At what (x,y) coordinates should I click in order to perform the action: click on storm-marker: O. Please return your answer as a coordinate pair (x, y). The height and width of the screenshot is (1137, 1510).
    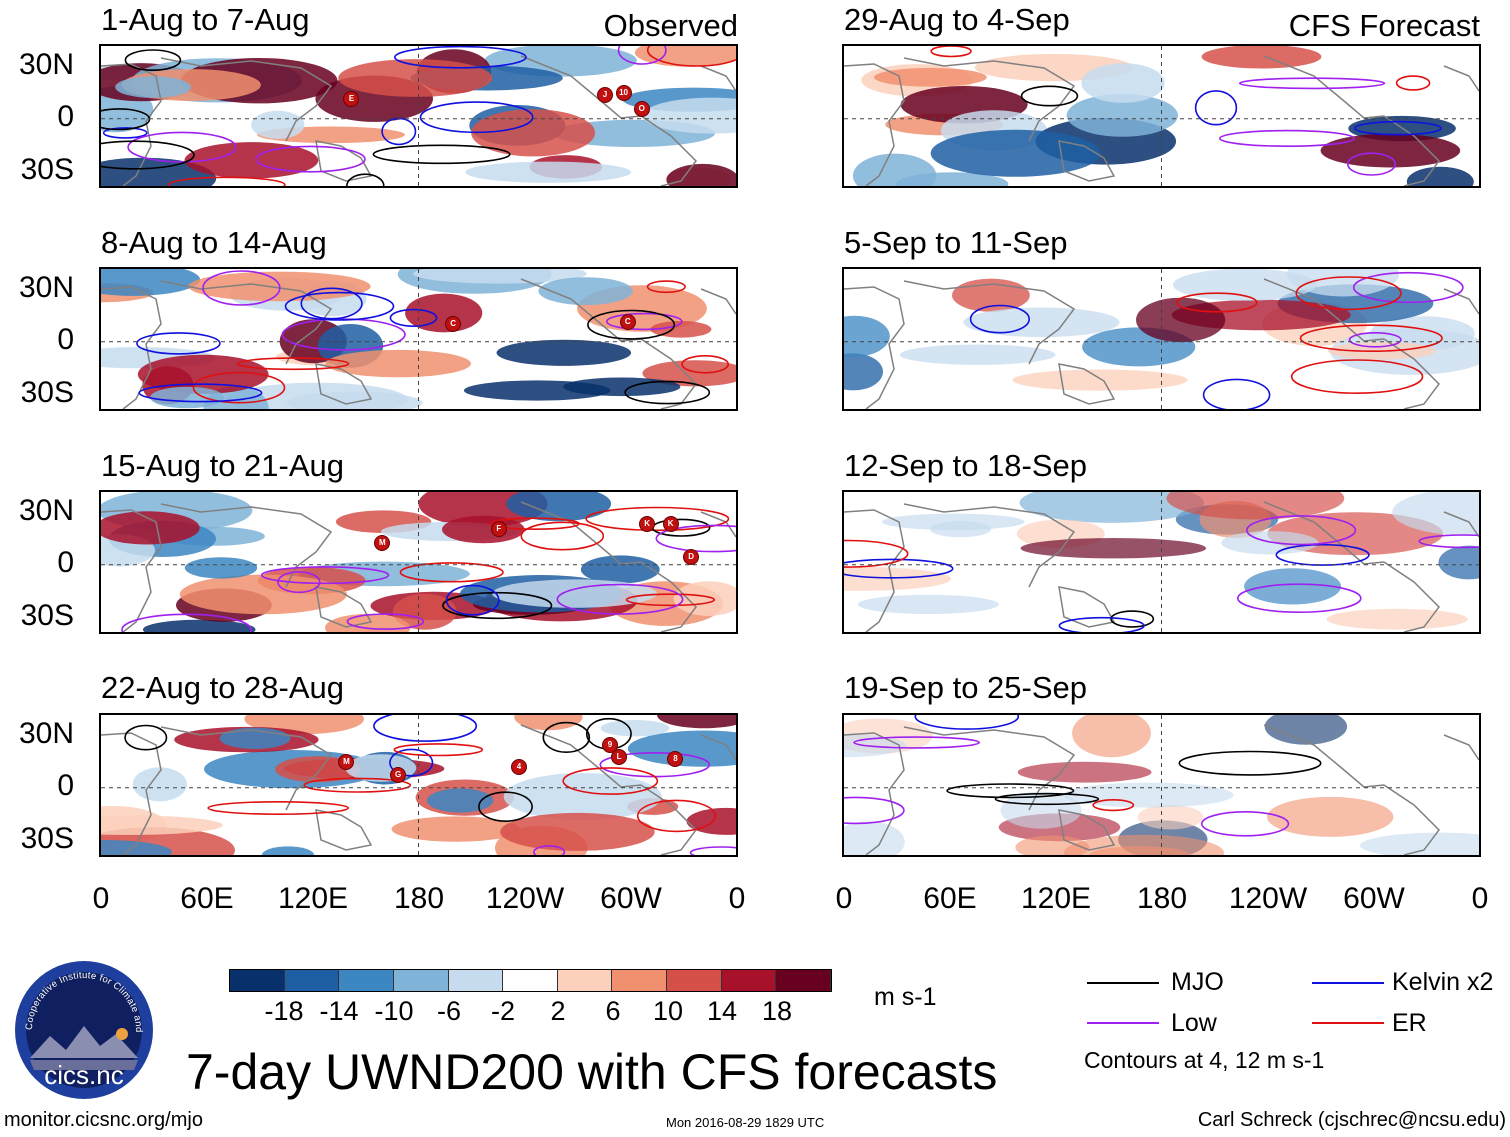
    Looking at the image, I should click on (641, 109).